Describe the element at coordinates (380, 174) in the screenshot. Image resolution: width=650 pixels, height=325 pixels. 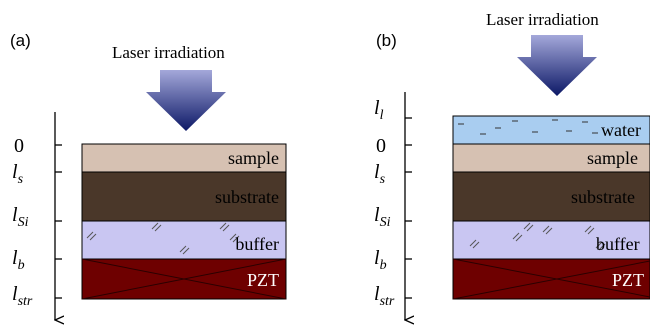
I see `panel-b-axis-ls: ls` at that location.